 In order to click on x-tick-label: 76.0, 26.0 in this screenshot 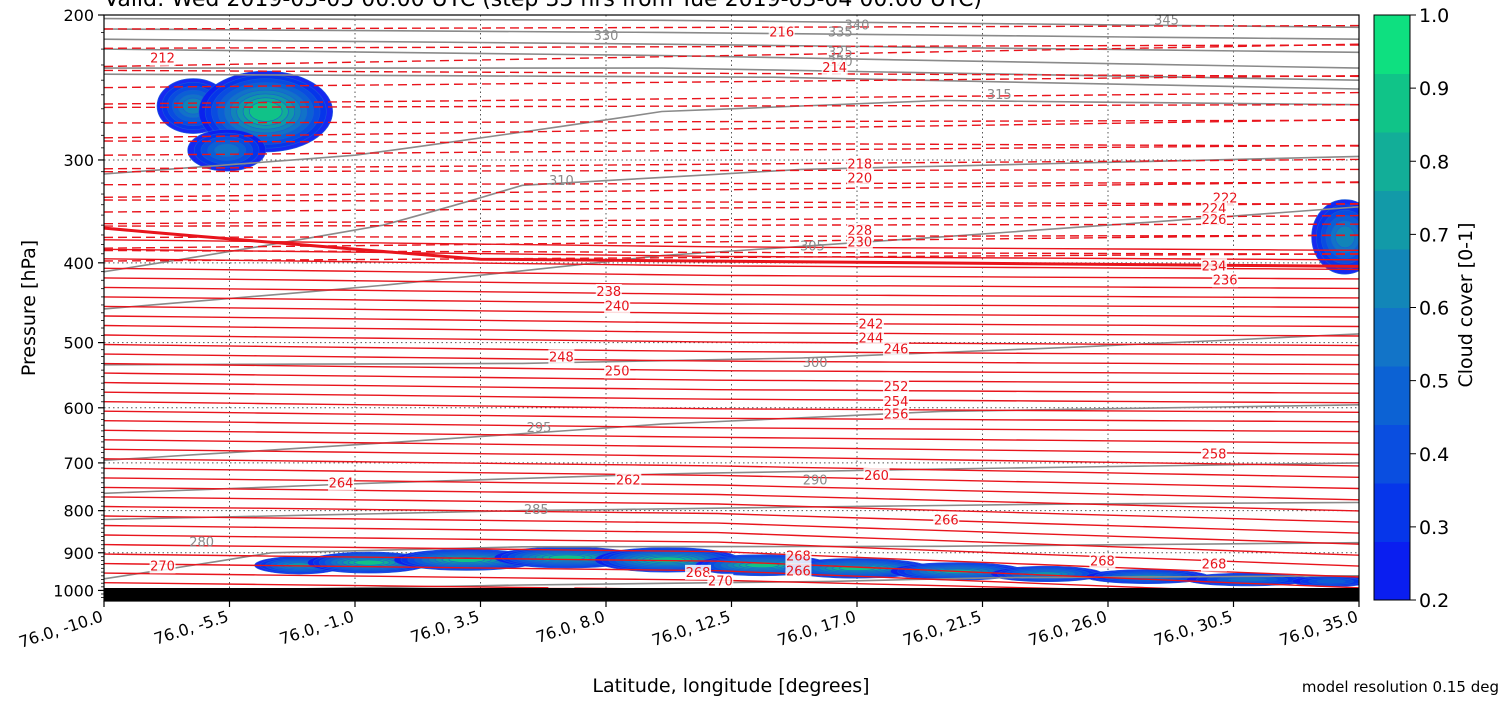, I will do `click(1067, 628)`.